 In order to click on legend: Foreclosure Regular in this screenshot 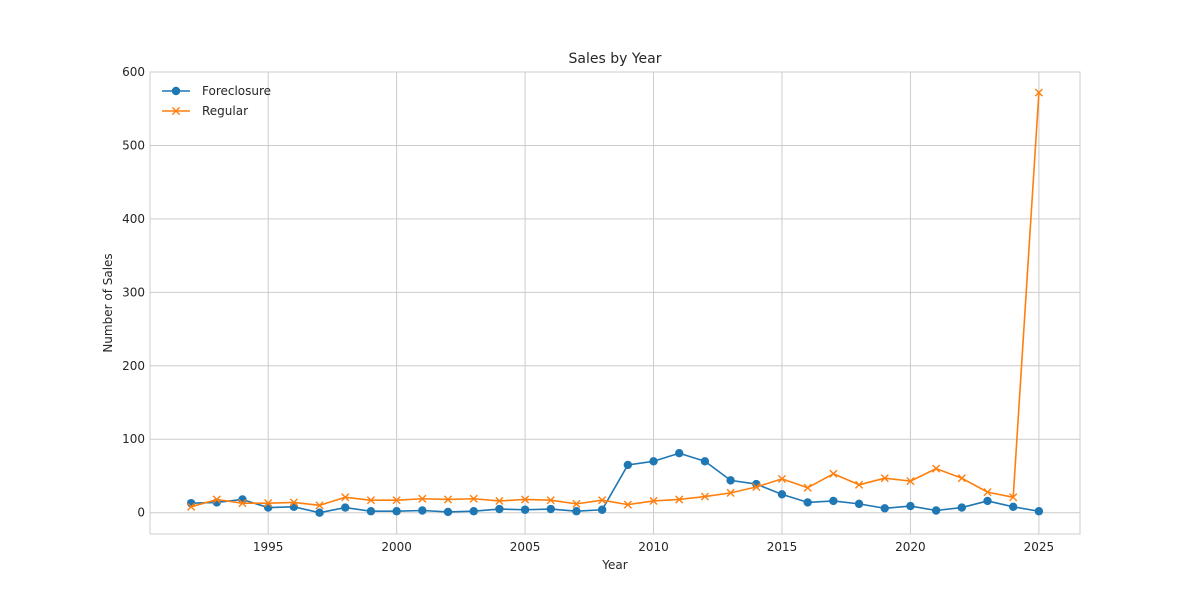, I will do `click(216, 101)`.